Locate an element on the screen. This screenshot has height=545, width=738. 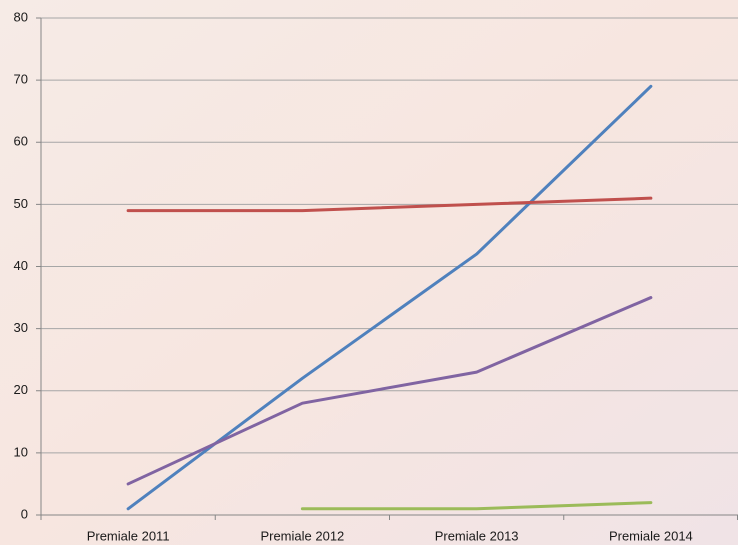
y-tick-label: 80 is located at coordinates (21, 16).